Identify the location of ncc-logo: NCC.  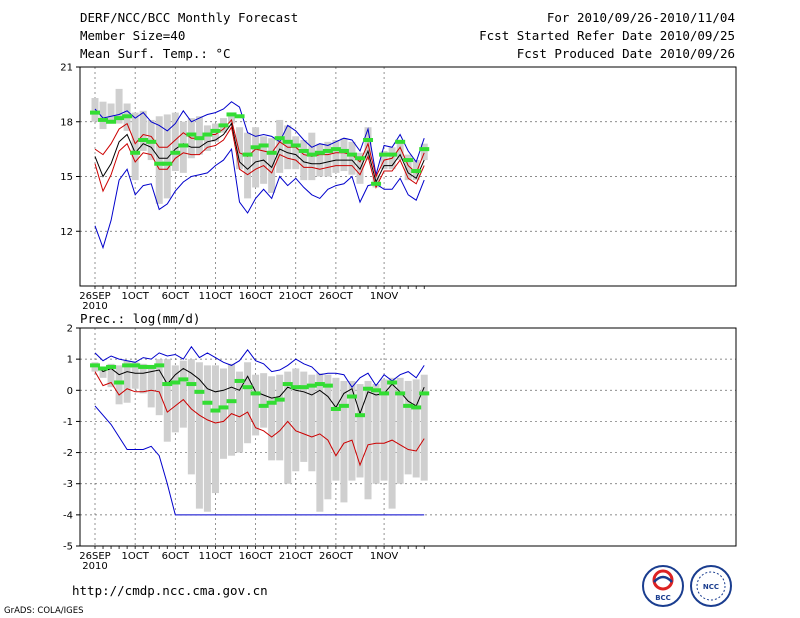
(711, 586).